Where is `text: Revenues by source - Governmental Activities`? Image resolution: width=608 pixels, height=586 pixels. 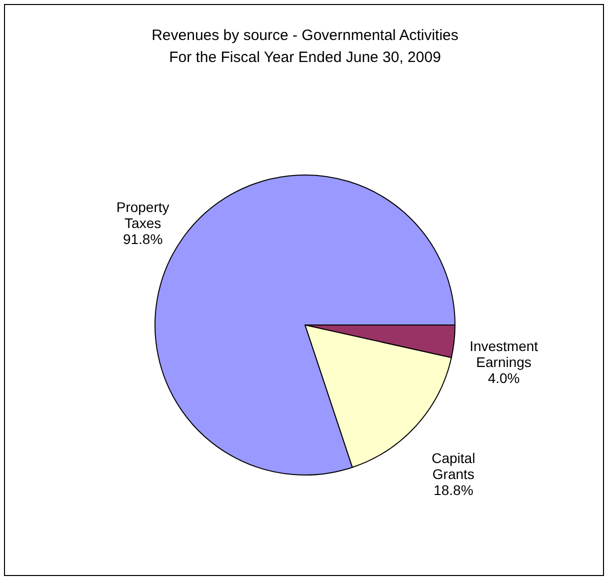
text: Revenues by source - Governmental Activities is located at coordinates (305, 35).